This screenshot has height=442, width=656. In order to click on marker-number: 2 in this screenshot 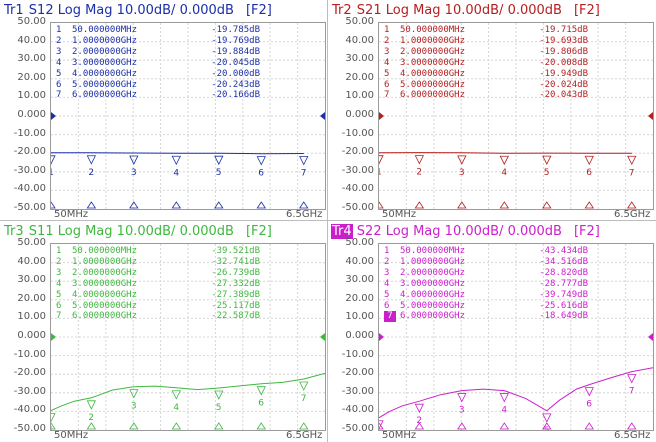, I will do `click(387, 40)`.